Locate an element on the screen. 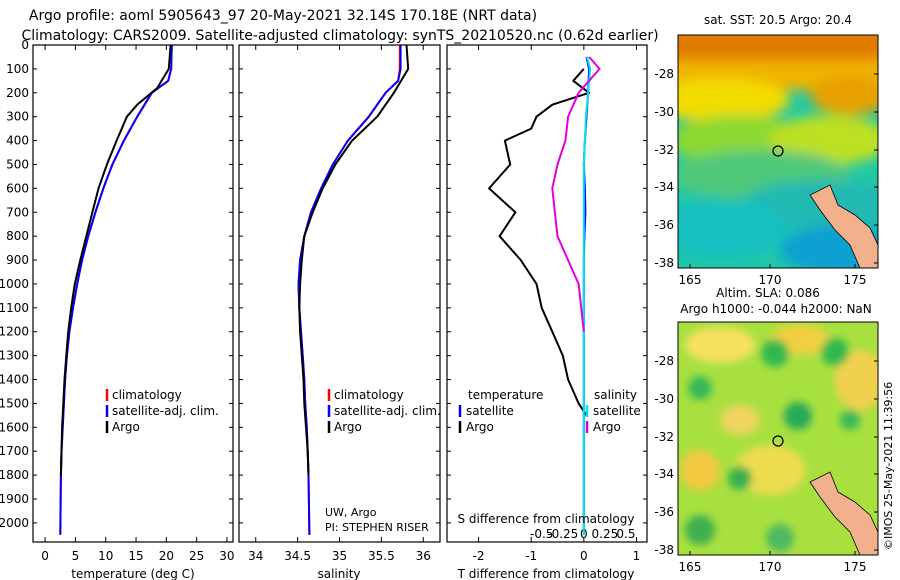 Image resolution: width=900 pixels, height=580 pixels. sst-coastline is located at coordinates (843, 226).